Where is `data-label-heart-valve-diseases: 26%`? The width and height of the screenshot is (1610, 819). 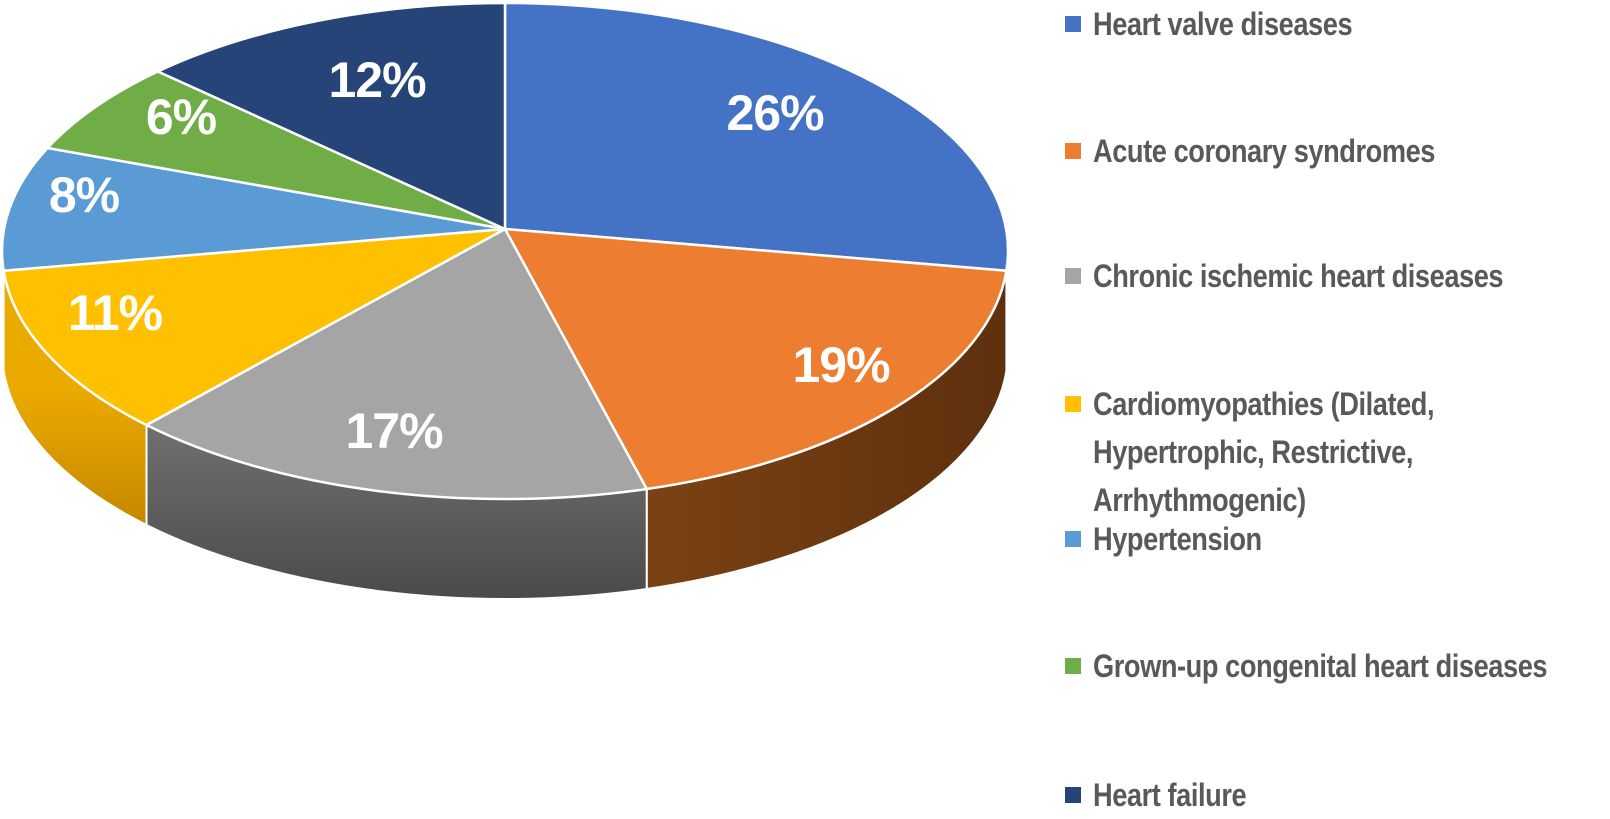 data-label-heart-valve-diseases: 26% is located at coordinates (775, 113).